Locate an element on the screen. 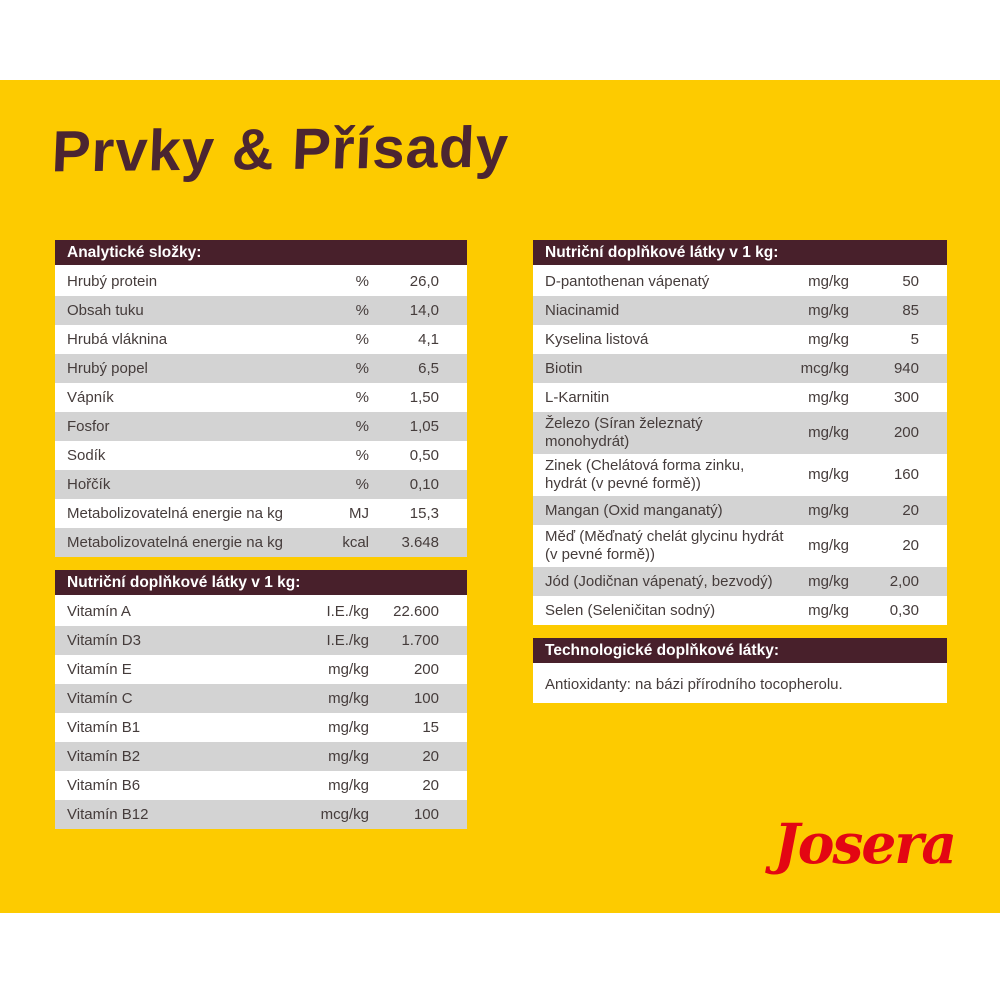 This screenshot has width=1000, height=1000. table-row: Vápník% 1,50 is located at coordinates (261, 397).